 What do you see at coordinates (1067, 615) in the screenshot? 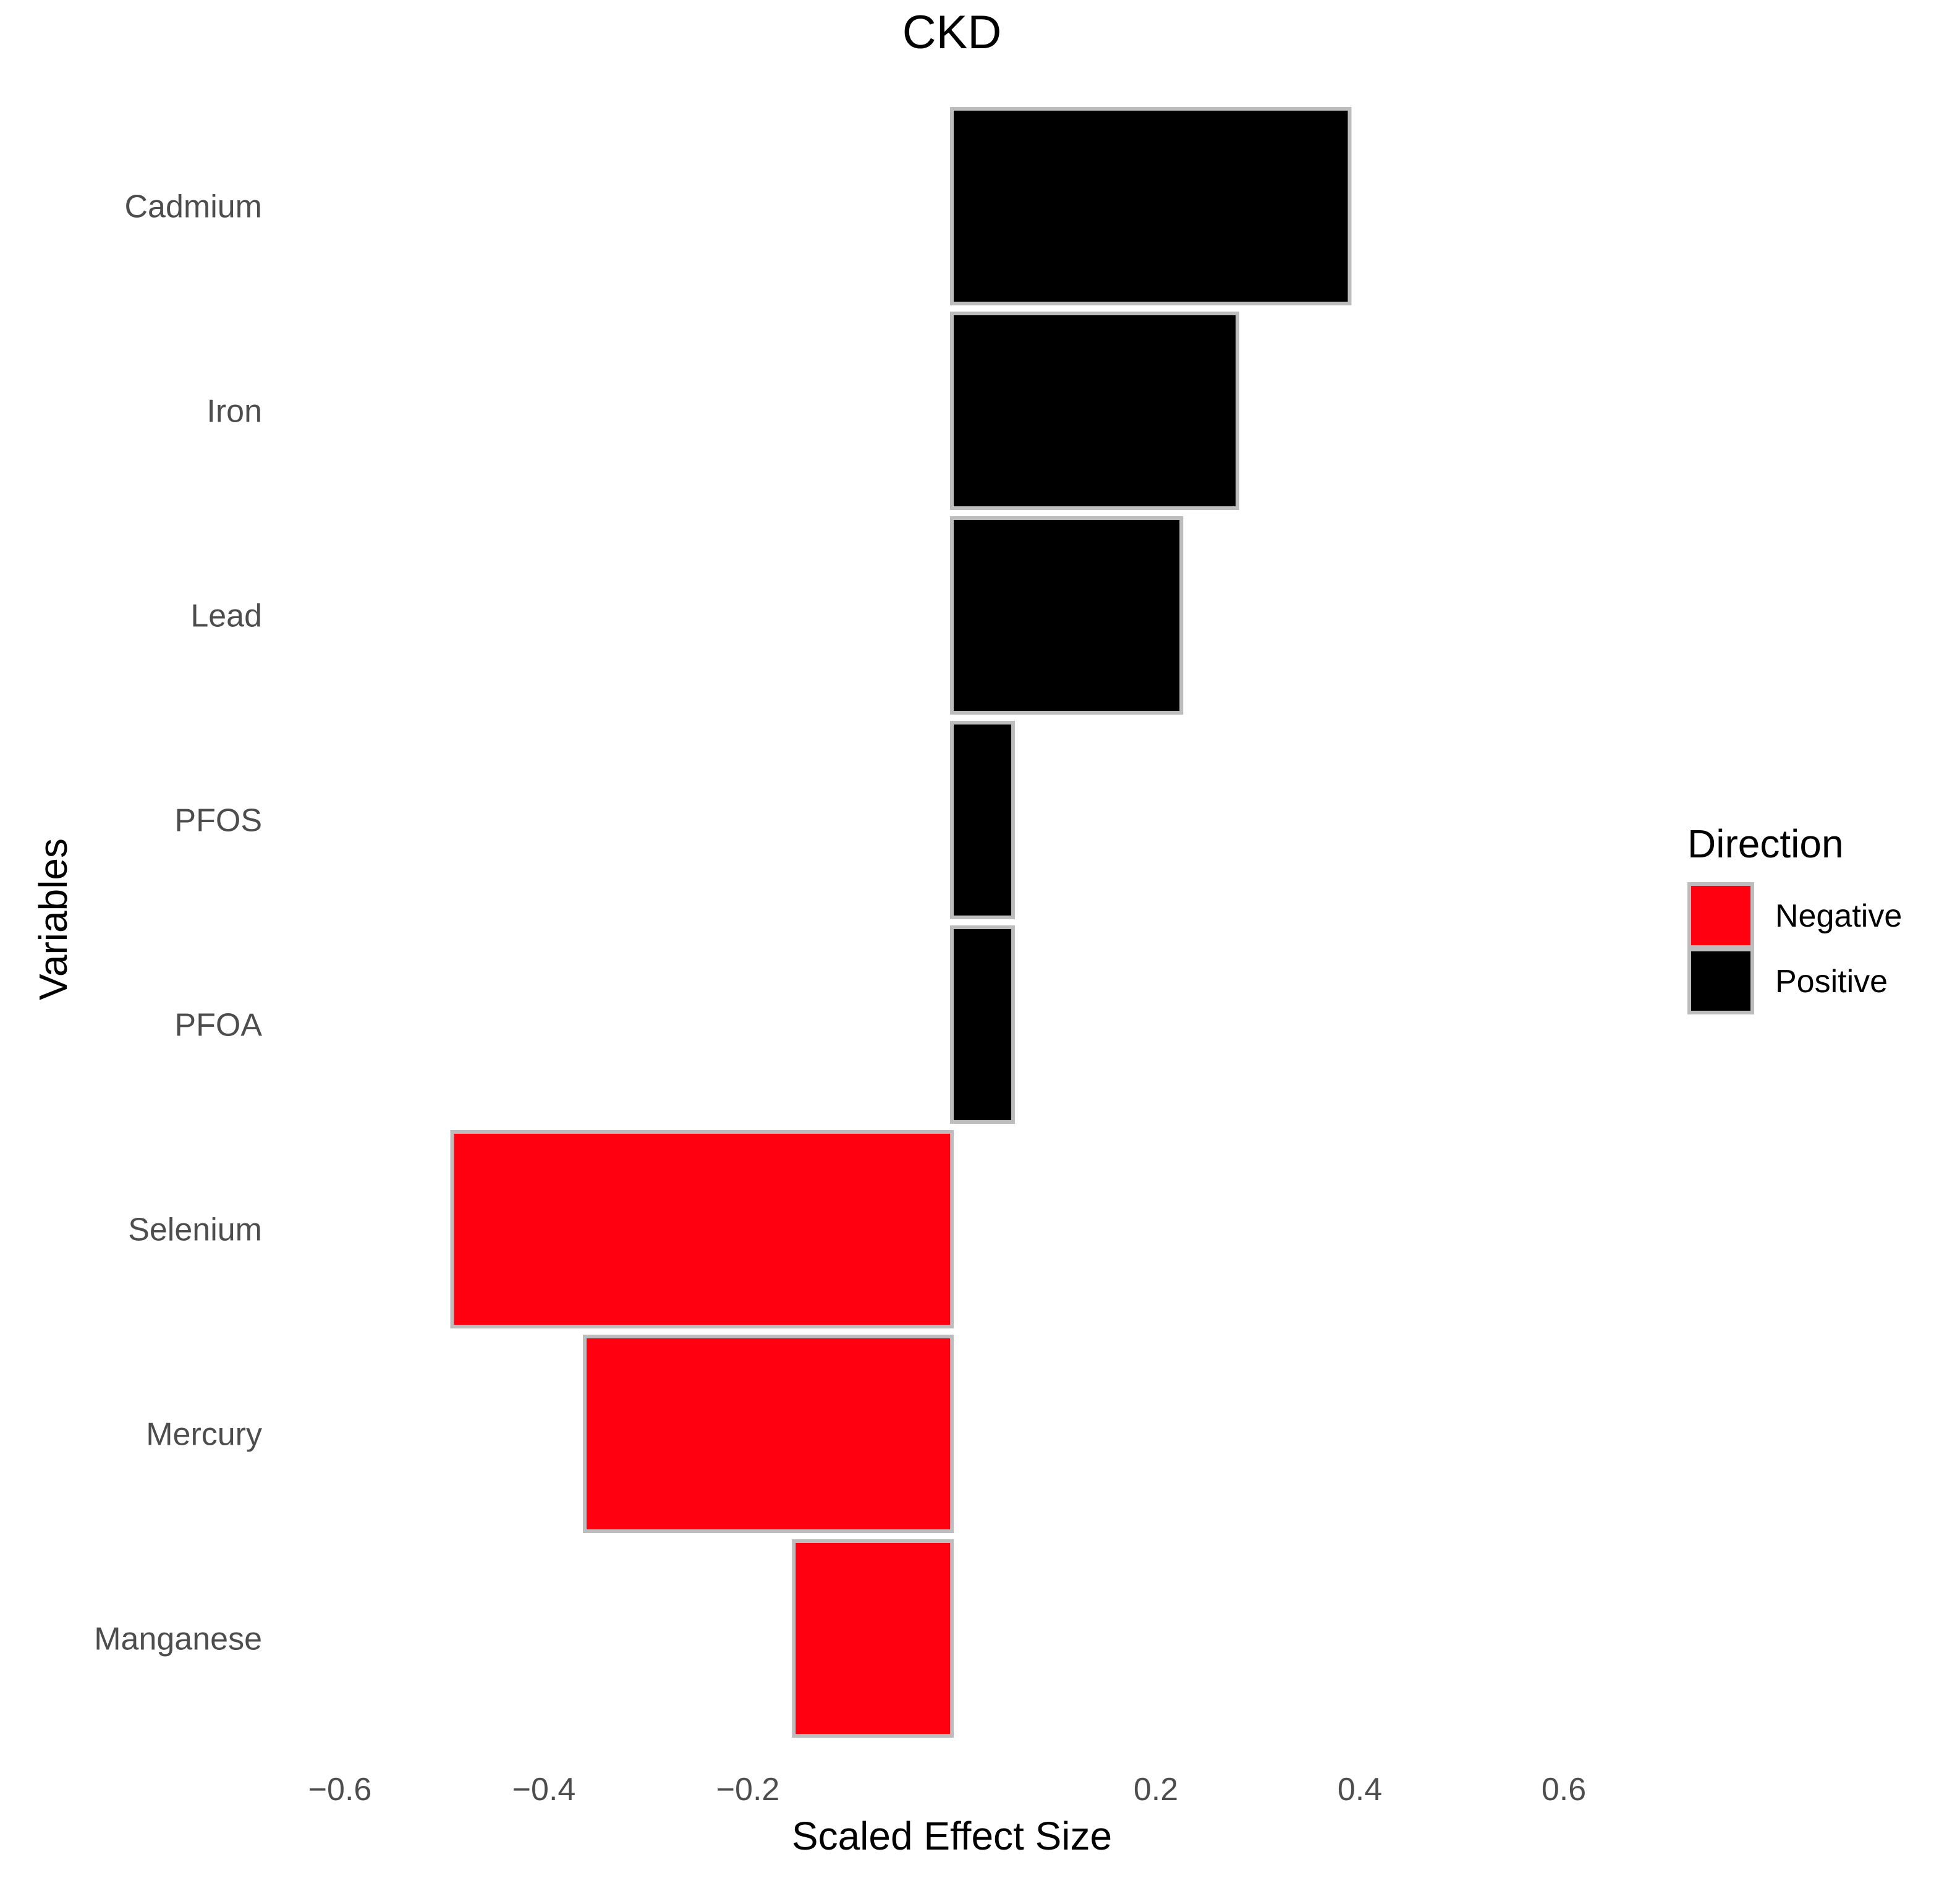
I see `bar-lead` at bounding box center [1067, 615].